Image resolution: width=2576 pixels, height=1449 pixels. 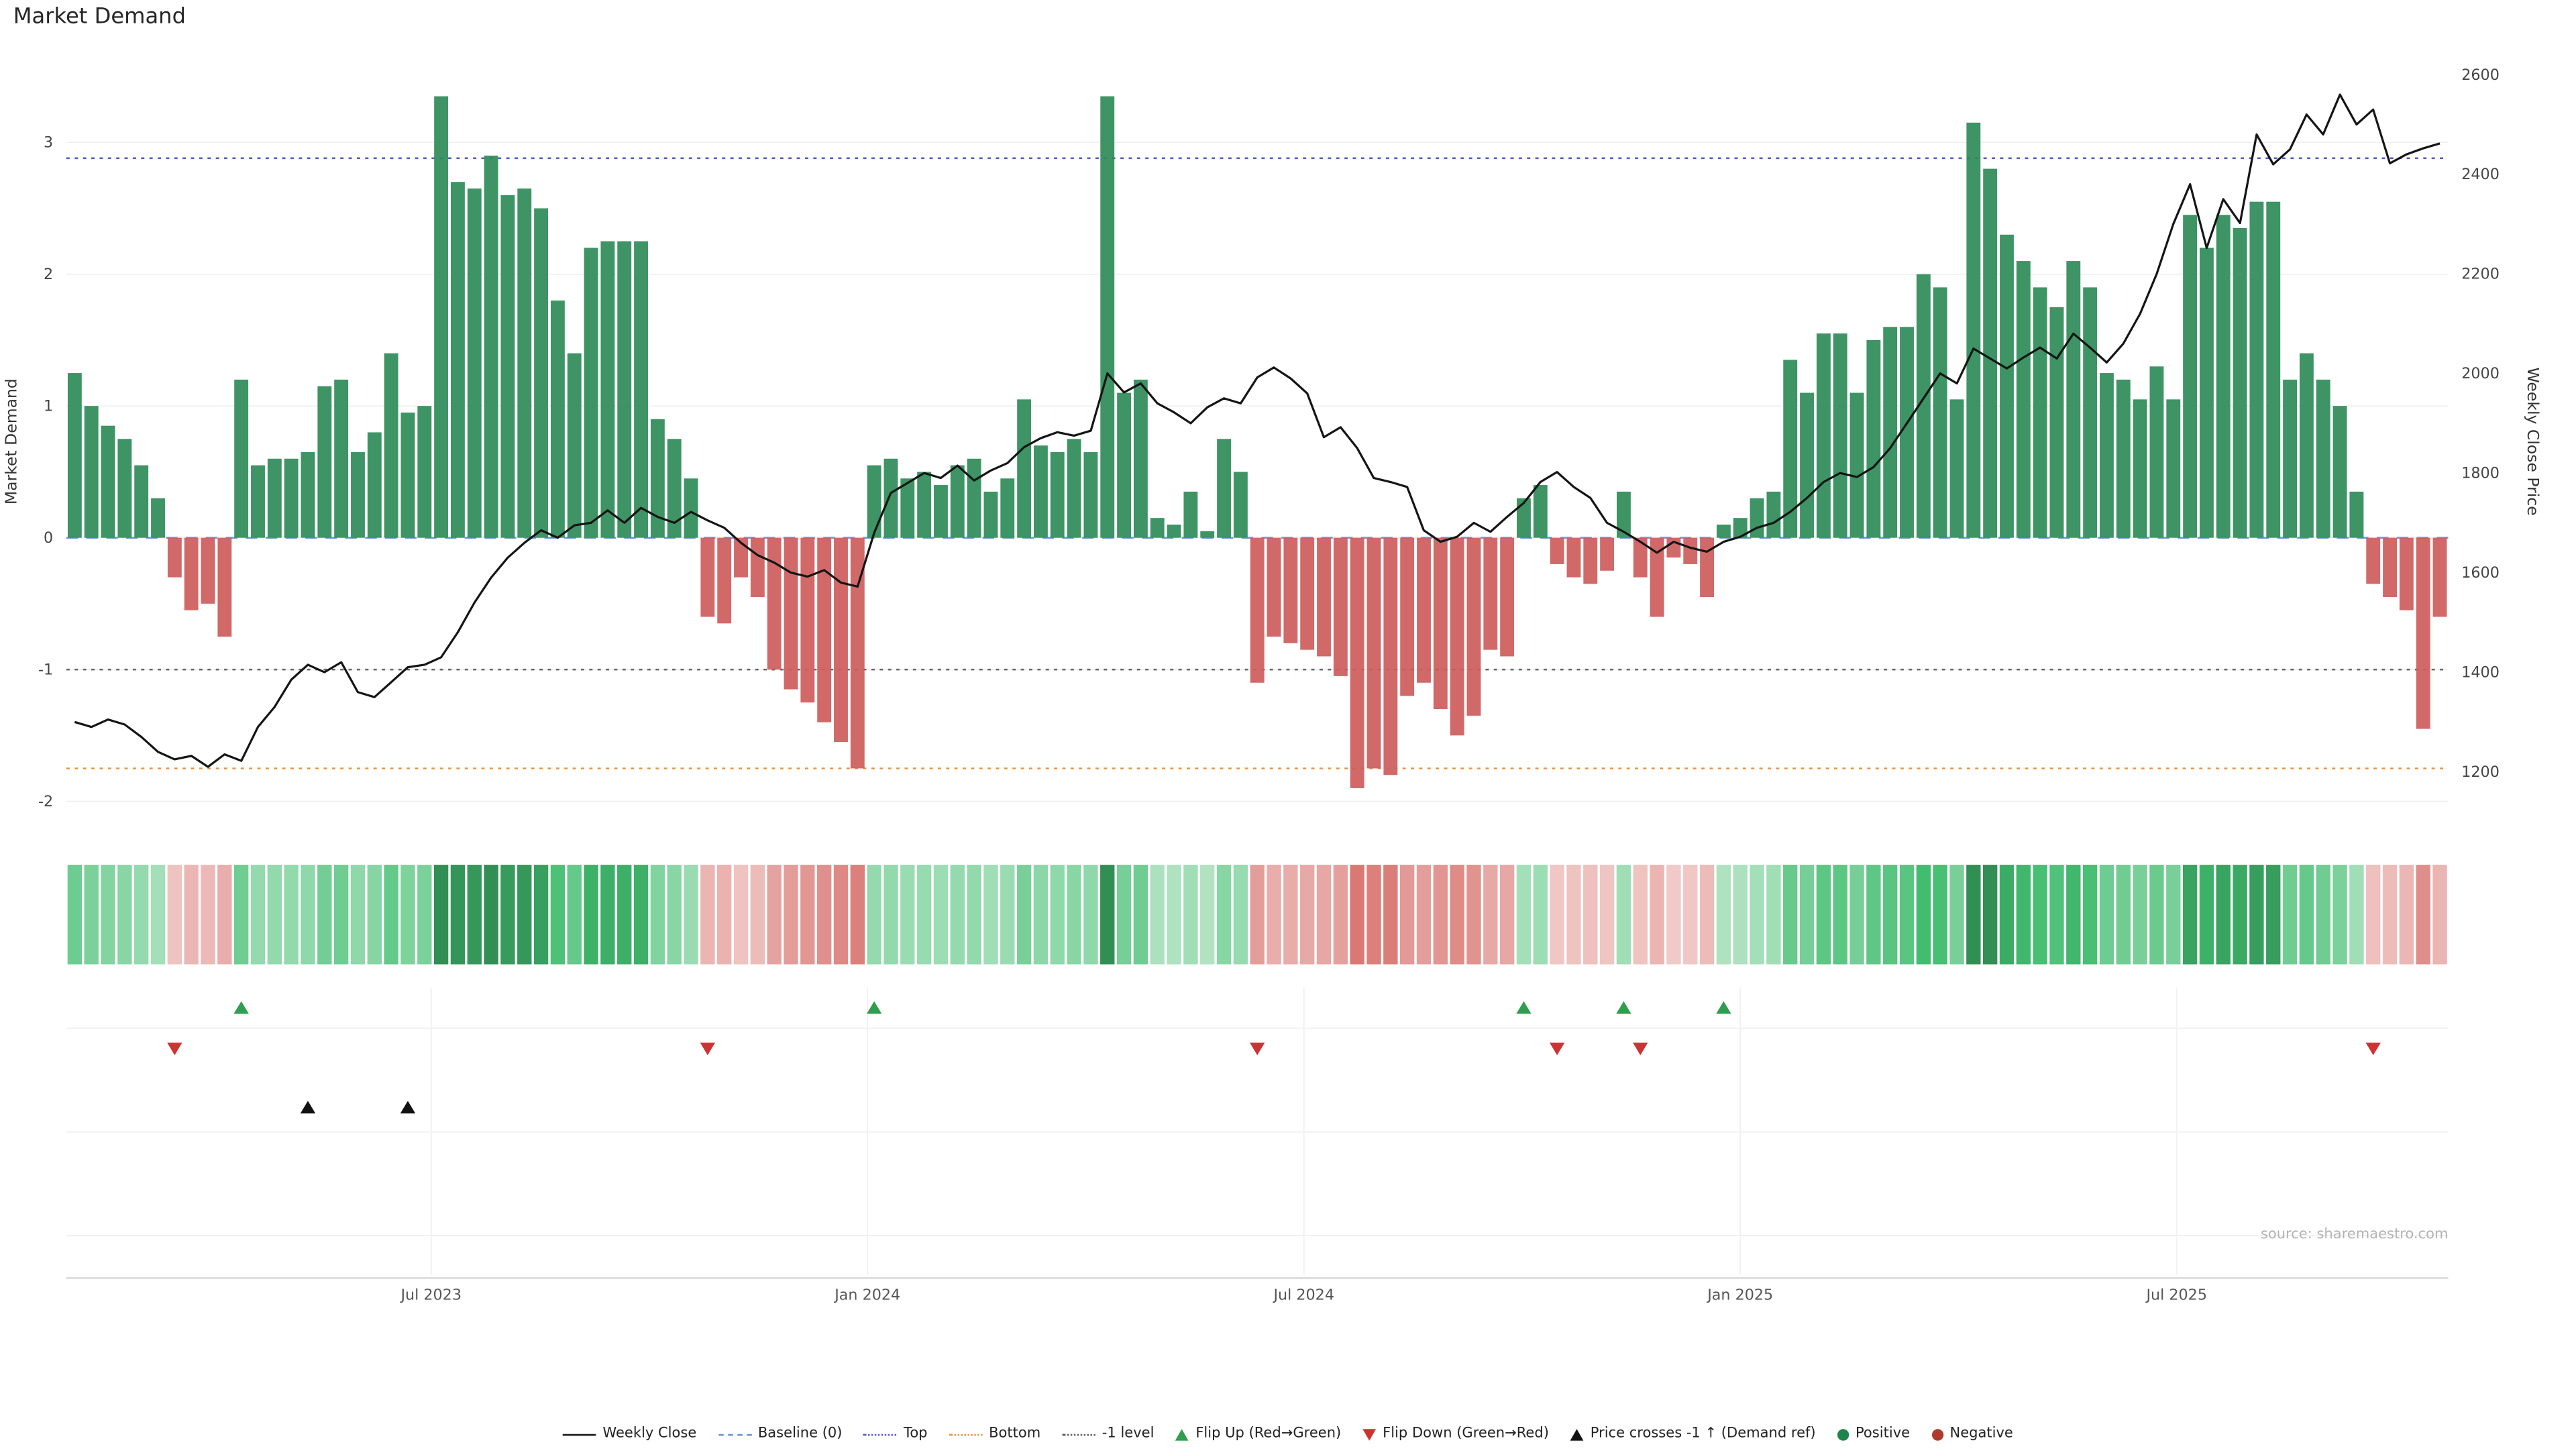 What do you see at coordinates (895, 1434) in the screenshot?
I see `legend-item-2: Top` at bounding box center [895, 1434].